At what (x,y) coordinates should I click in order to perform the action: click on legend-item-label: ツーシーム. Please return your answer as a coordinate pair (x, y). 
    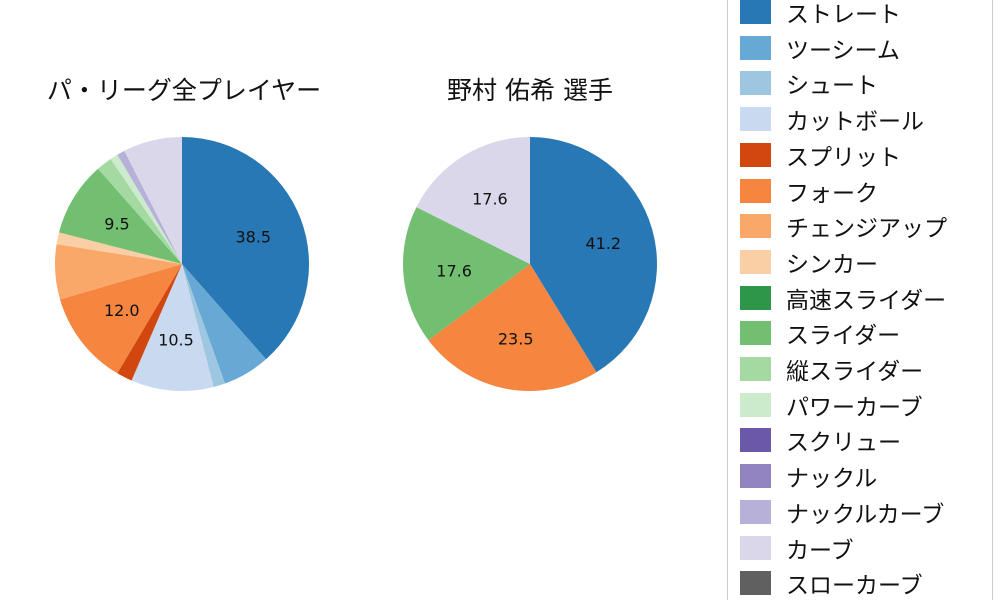
    Looking at the image, I should click on (843, 50).